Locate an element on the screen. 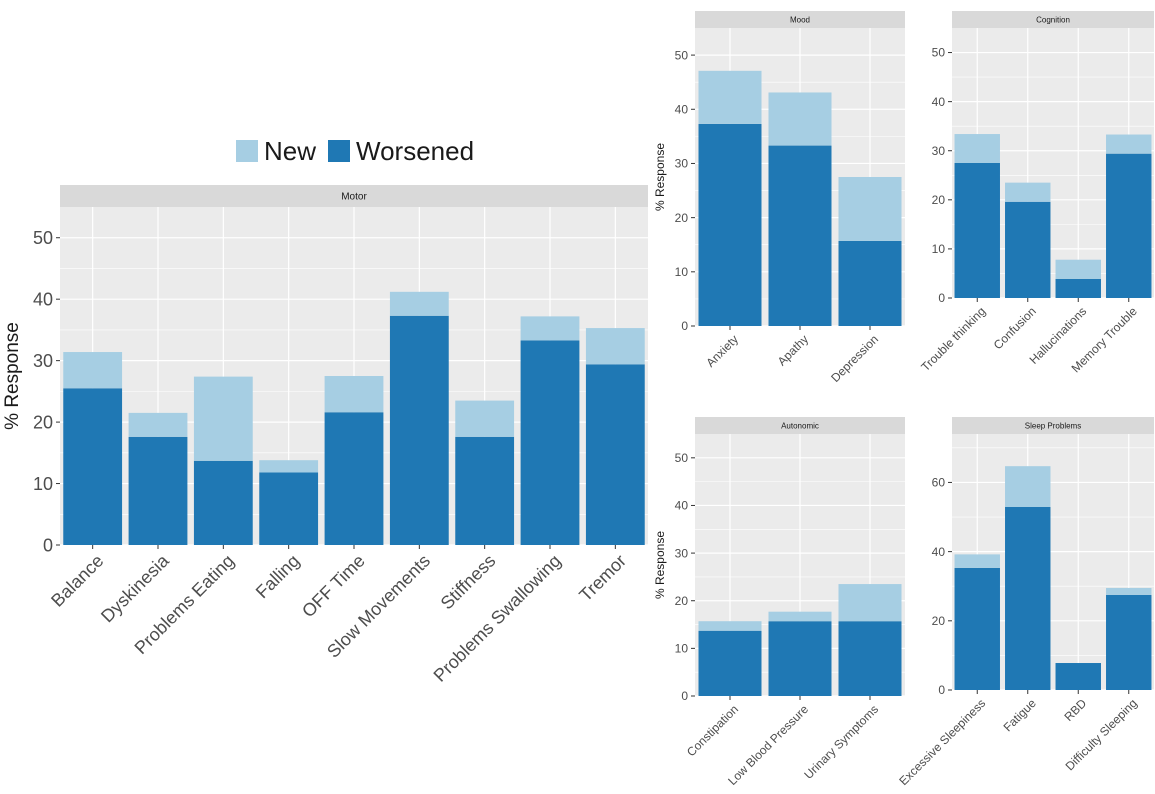  facet-title-autonomic: Autonomic is located at coordinates (800, 425).